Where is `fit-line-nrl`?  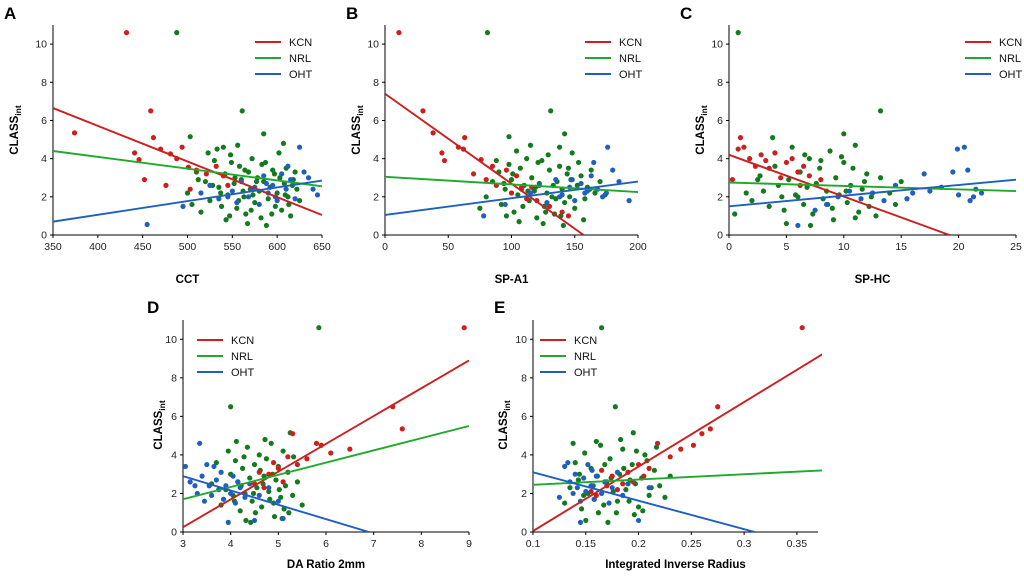
fit-line-nrl is located at coordinates (326, 463).